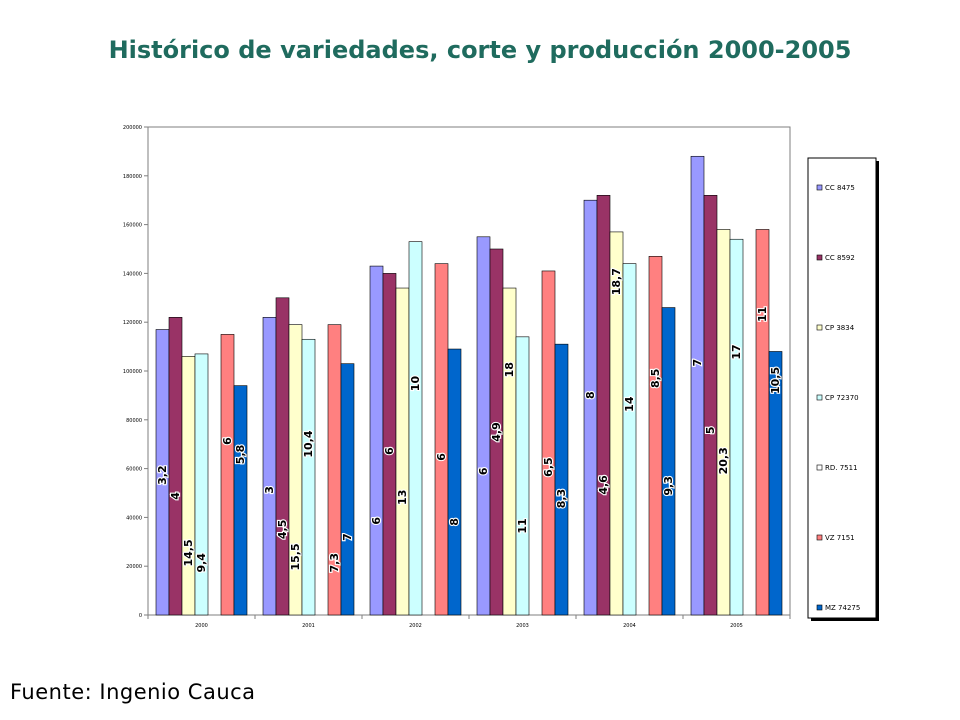 This screenshot has height=720, width=960. What do you see at coordinates (840, 538) in the screenshot?
I see `legend-label: VZ 7151` at bounding box center [840, 538].